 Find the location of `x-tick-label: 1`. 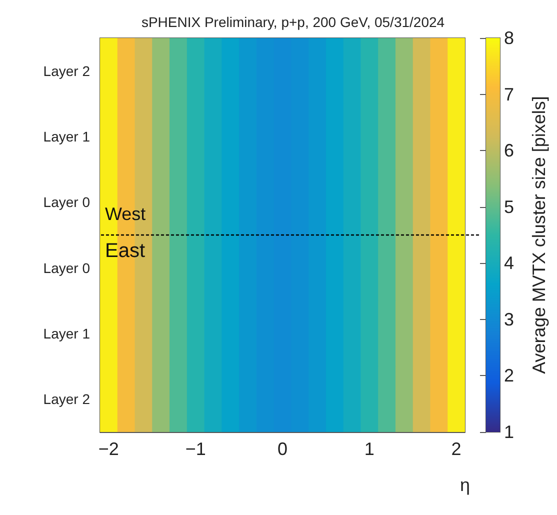

x-tick-label: 1 is located at coordinates (369, 449).